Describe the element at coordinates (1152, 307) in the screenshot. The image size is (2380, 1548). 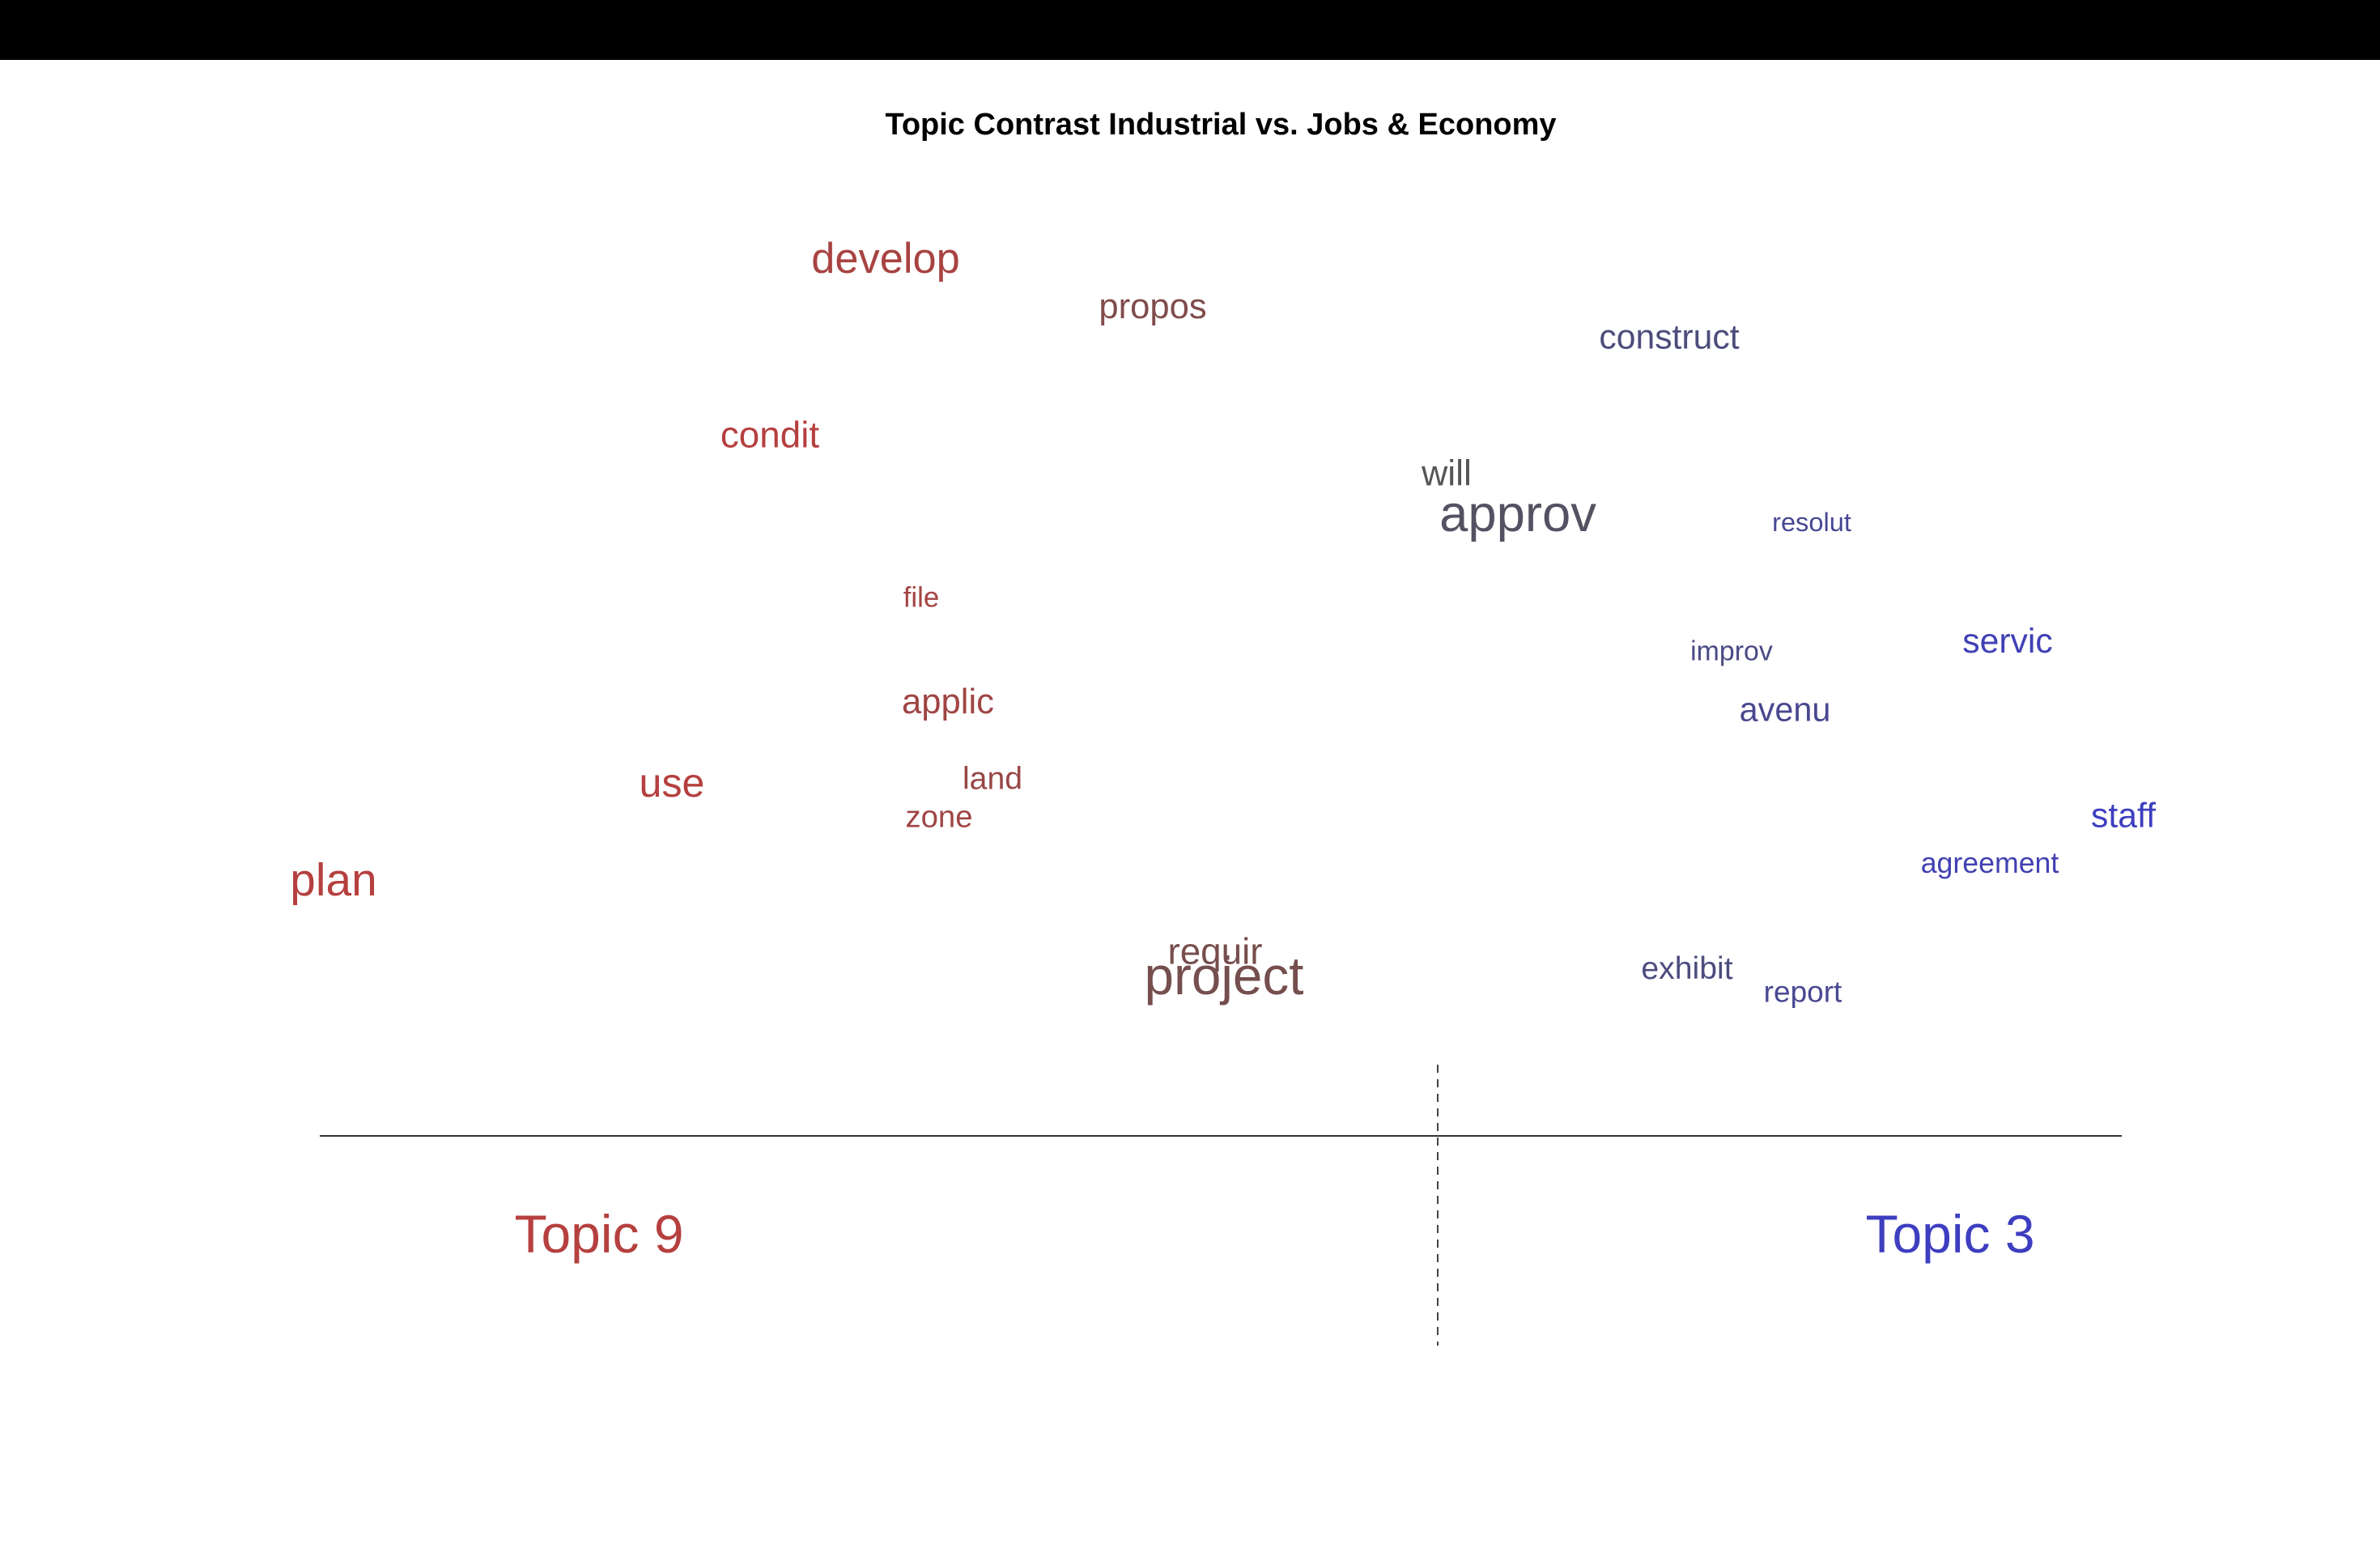
I see `word-propos: propos` at that location.